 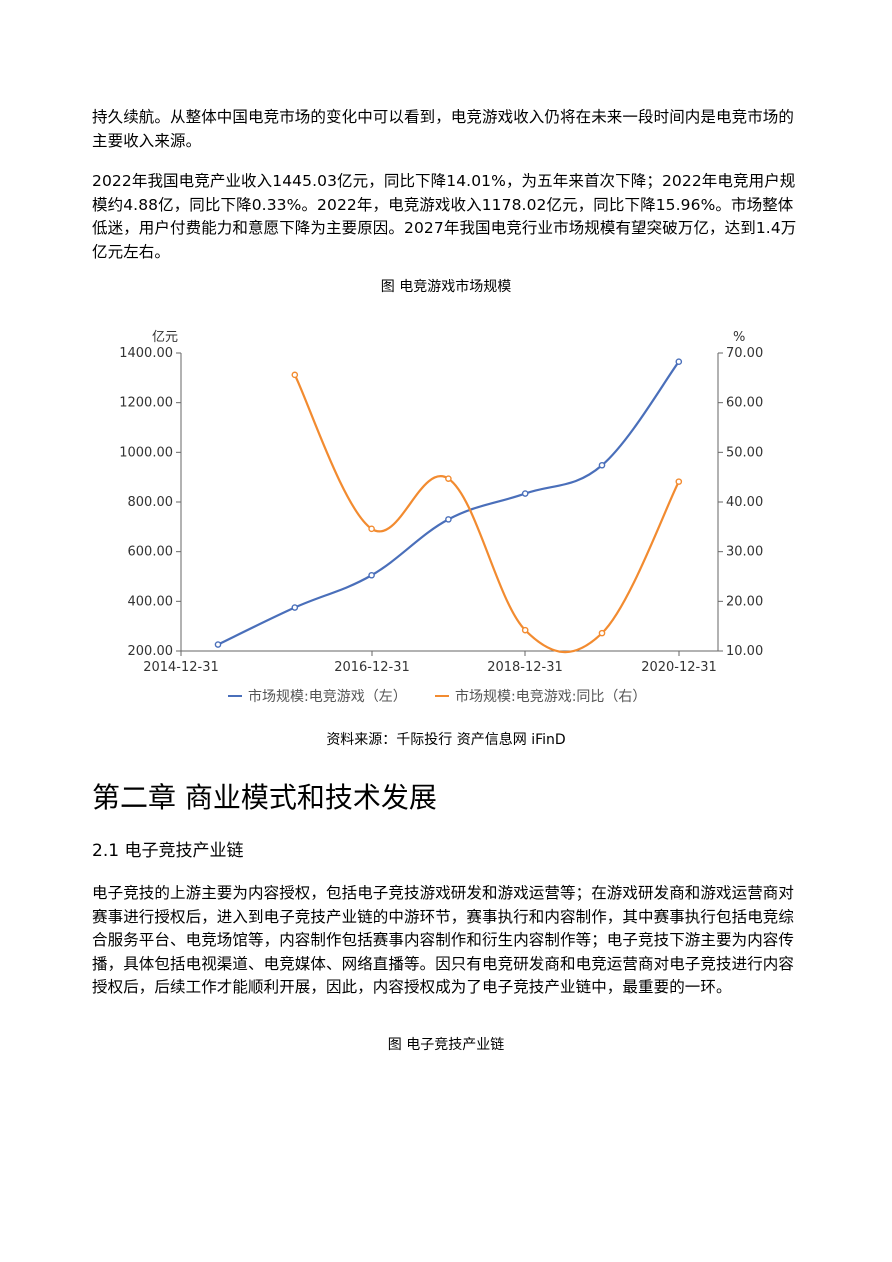 What do you see at coordinates (446, 740) in the screenshot?
I see `figure-source: 资料来源：千际投行 资产信息网 iFinD` at bounding box center [446, 740].